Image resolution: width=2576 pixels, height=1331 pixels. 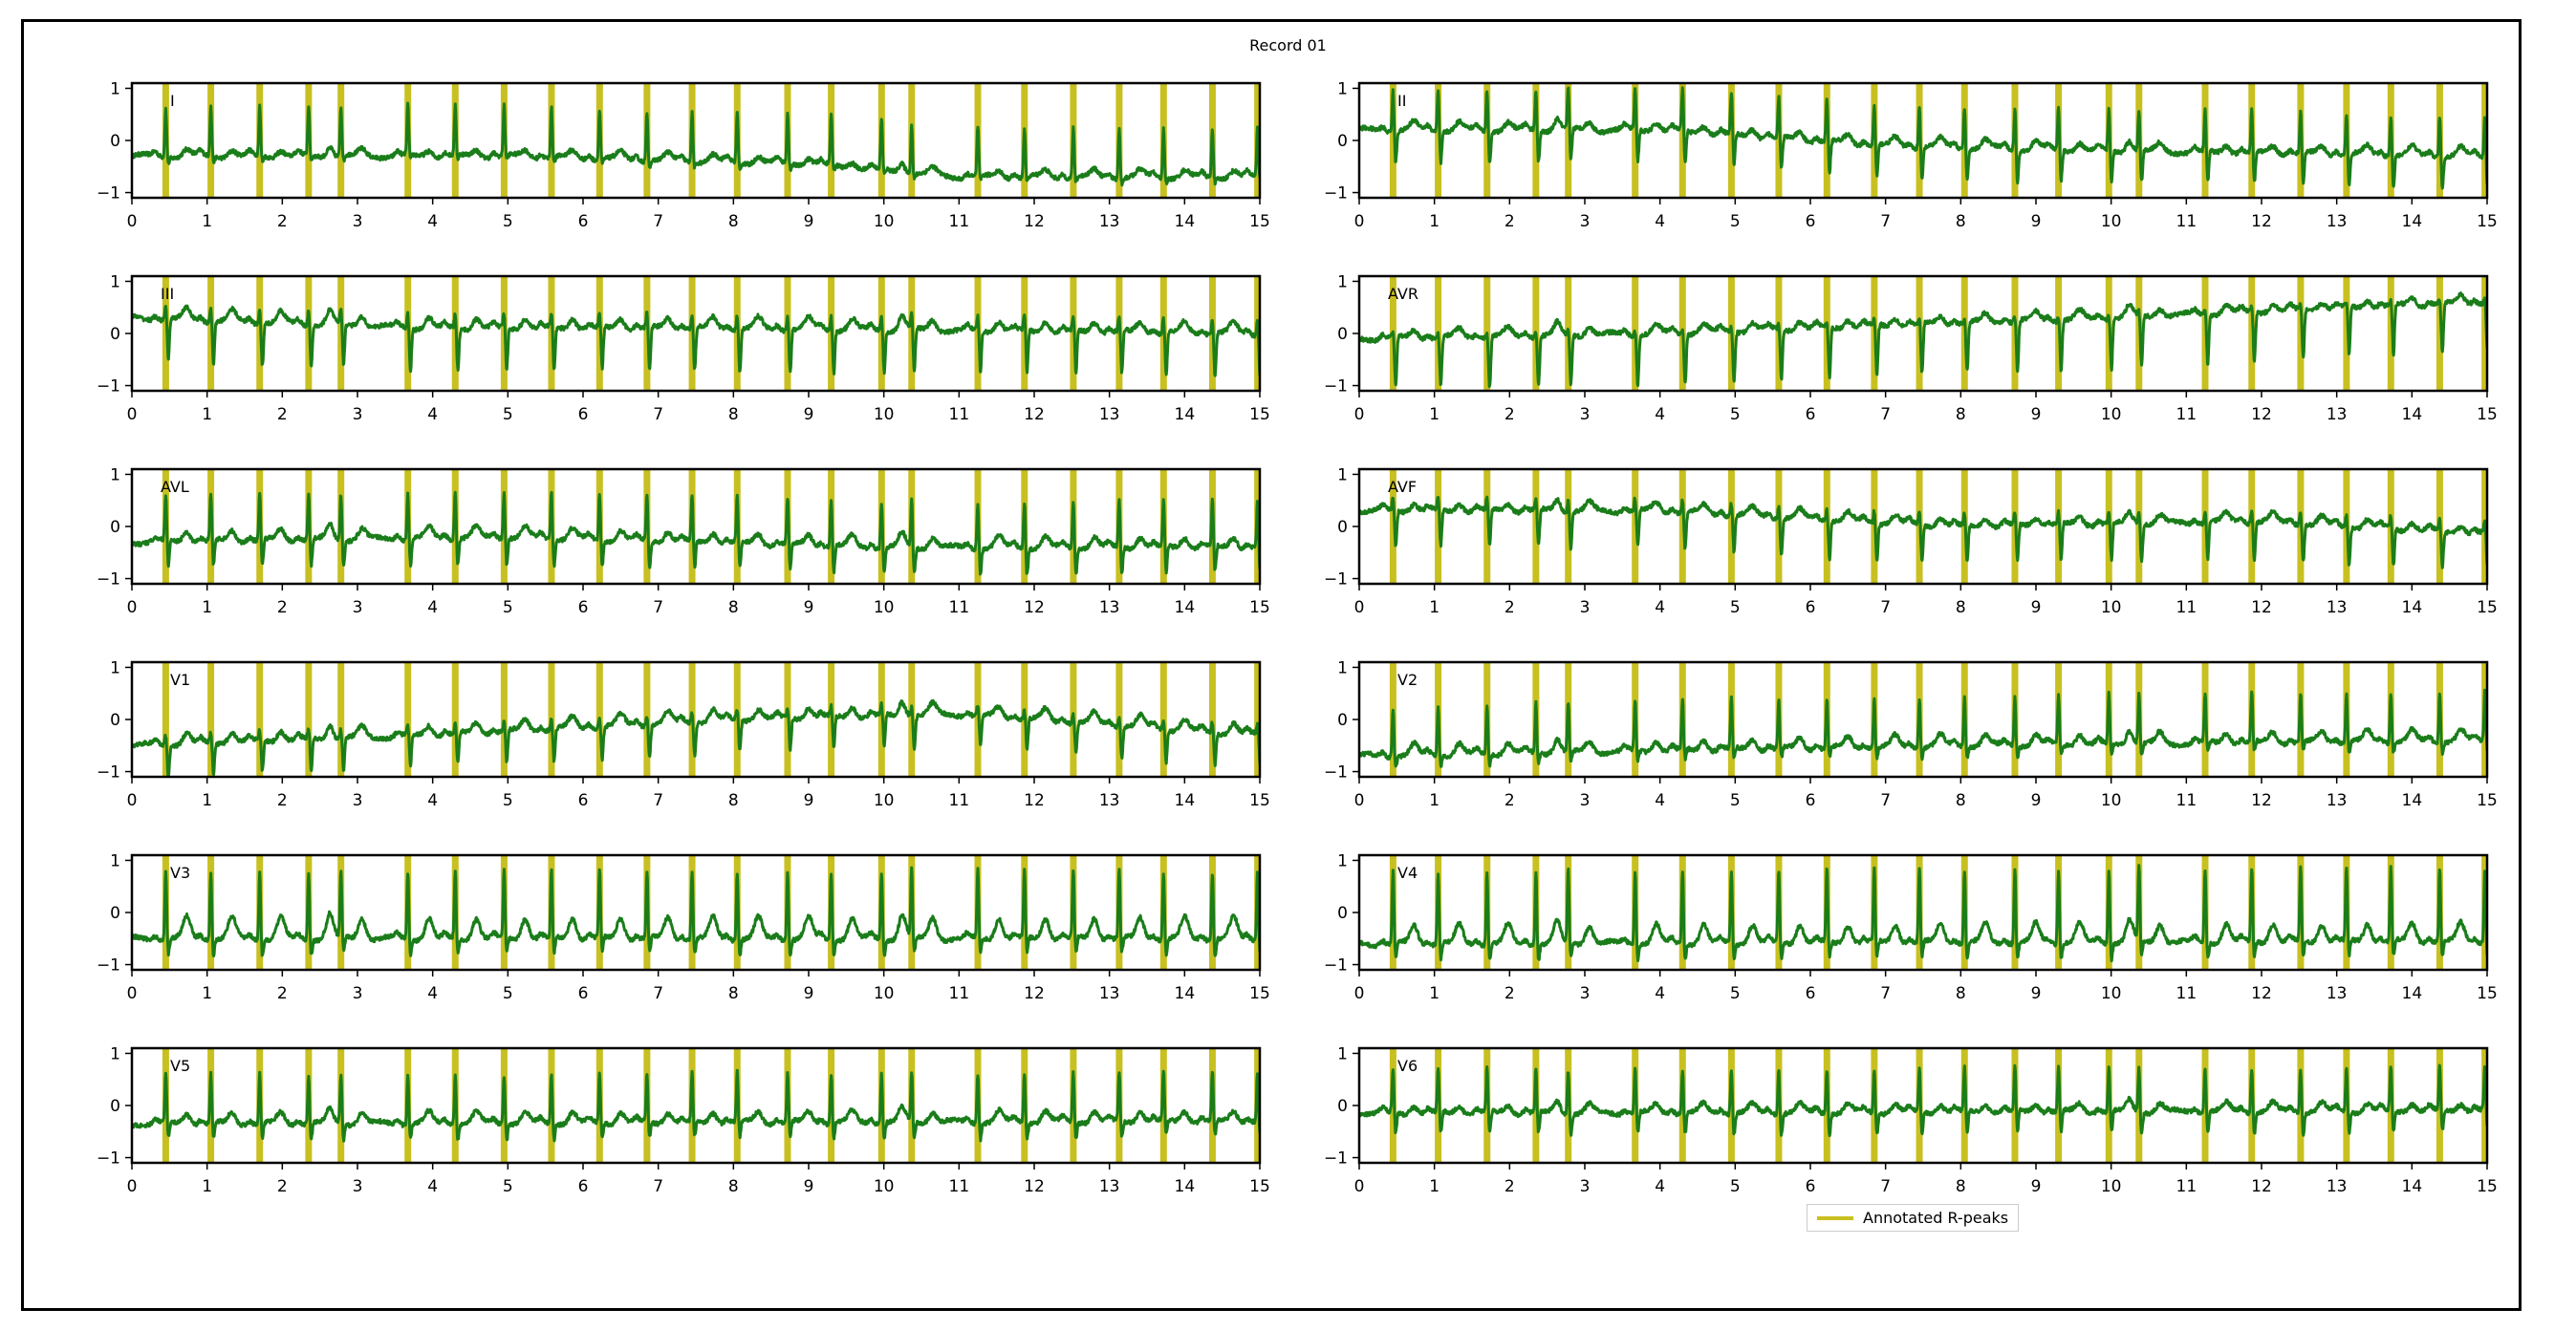 I want to click on panel-axes-frame, so click(x=1923, y=526).